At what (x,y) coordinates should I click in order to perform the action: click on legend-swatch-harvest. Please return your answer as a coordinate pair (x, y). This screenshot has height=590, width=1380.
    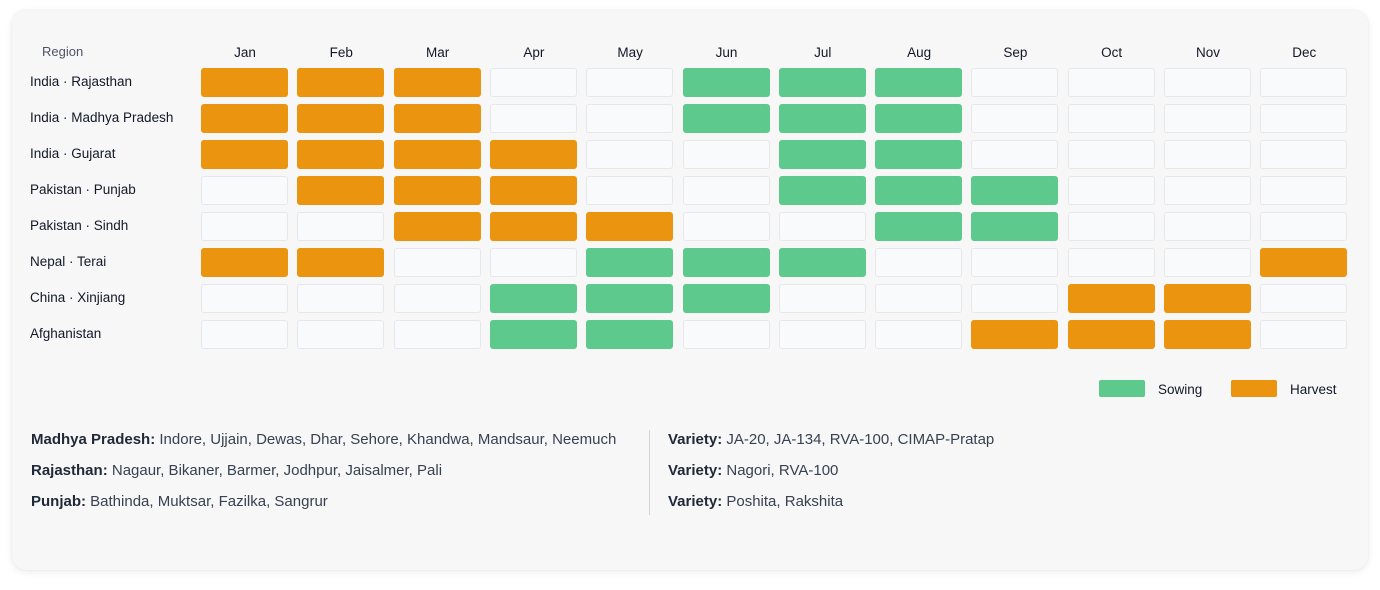
    Looking at the image, I should click on (1254, 388).